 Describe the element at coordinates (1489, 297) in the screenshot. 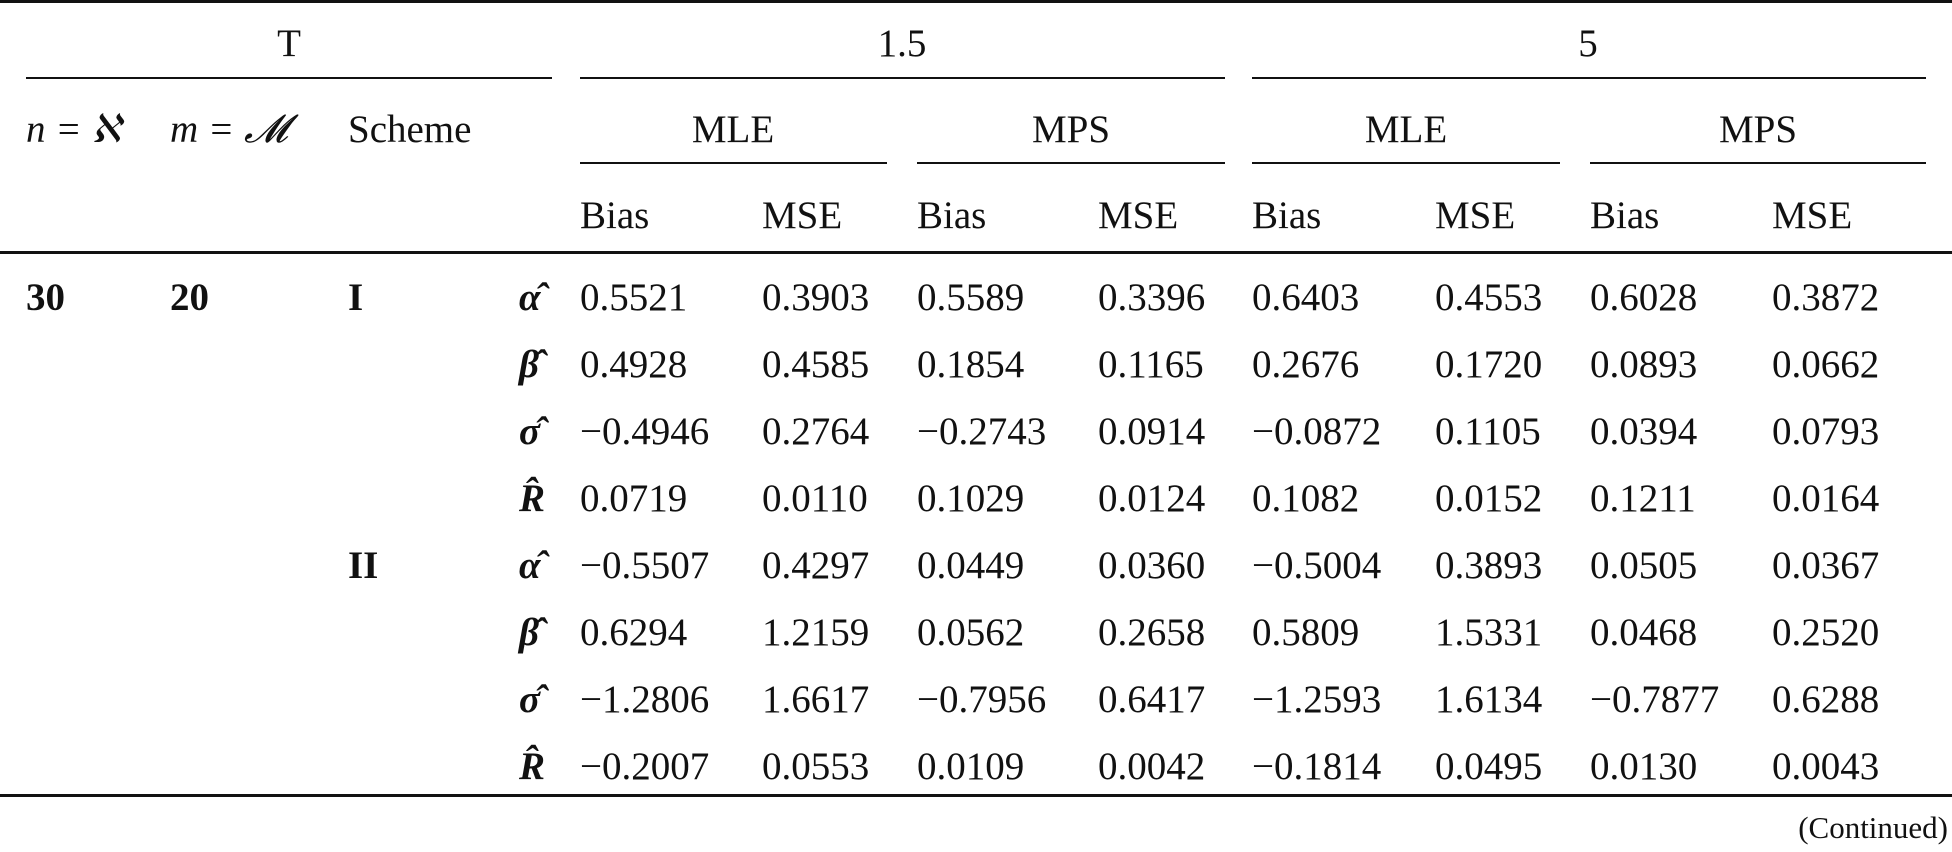

I see `table-cell: 0.4553` at that location.